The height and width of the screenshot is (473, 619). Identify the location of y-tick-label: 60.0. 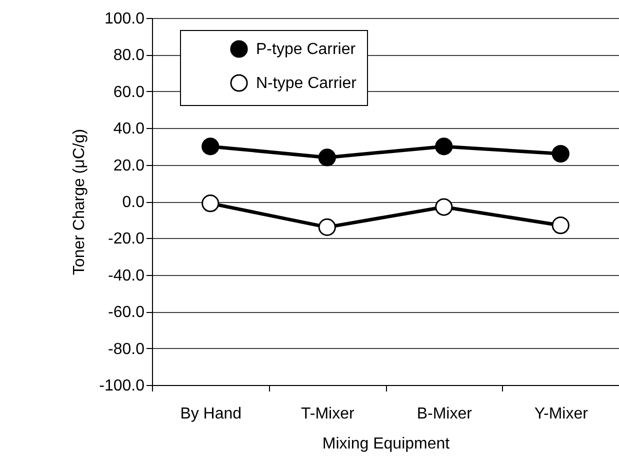
(129, 92).